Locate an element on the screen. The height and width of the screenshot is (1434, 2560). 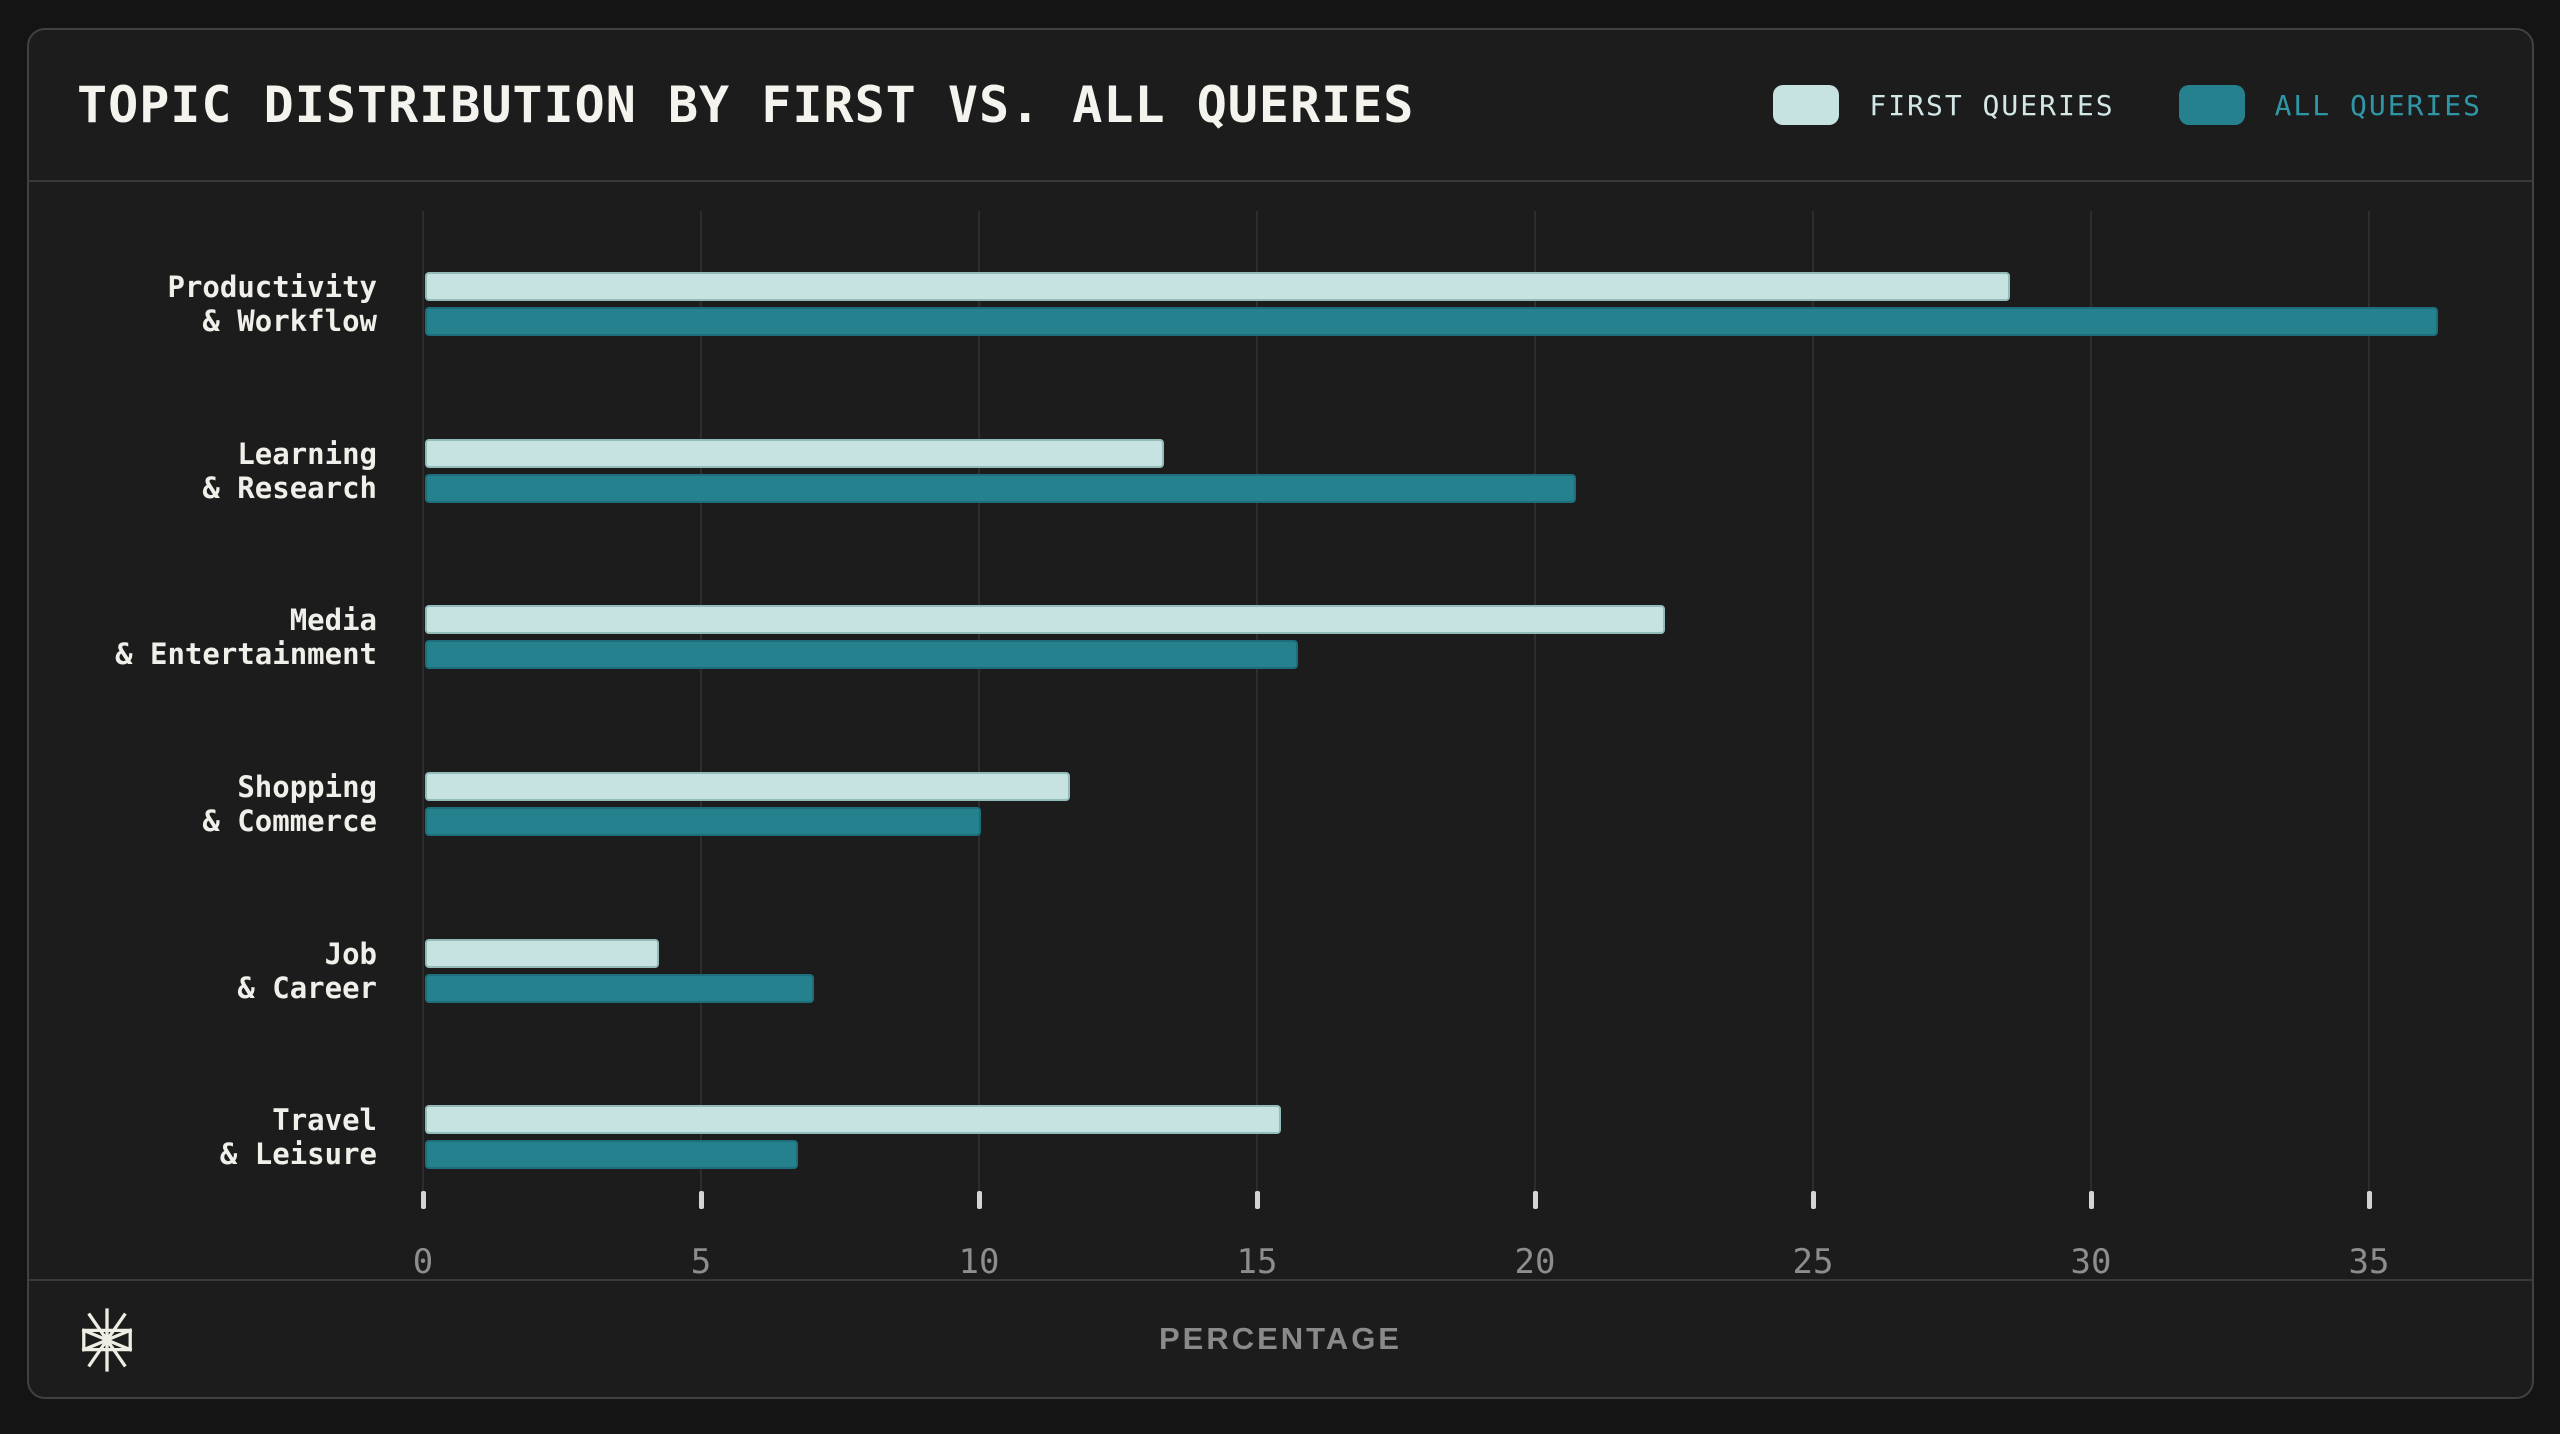
legend-item-first-queries: FIRST QUERIES is located at coordinates (1943, 105).